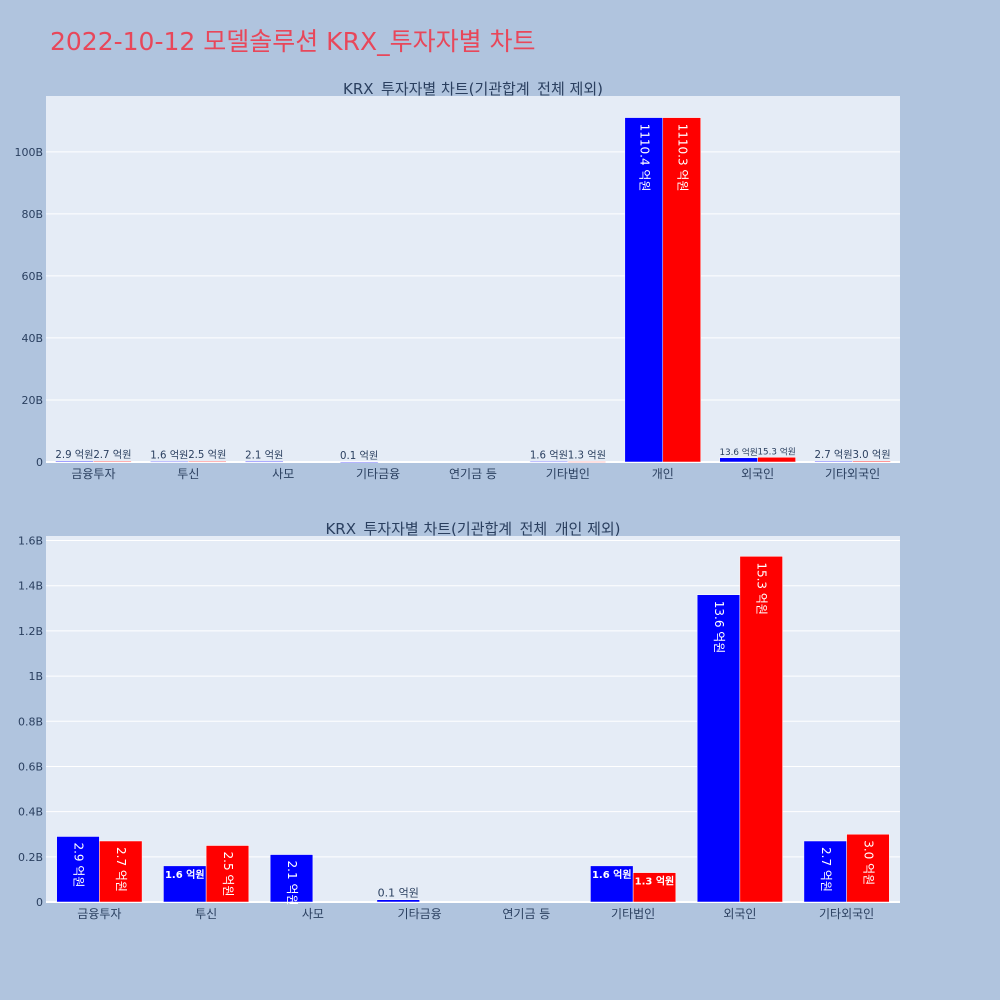 This screenshot has width=1000, height=1000. Describe the element at coordinates (682, 158) in the screenshot. I see `data-label: 1110.3 억원` at that location.